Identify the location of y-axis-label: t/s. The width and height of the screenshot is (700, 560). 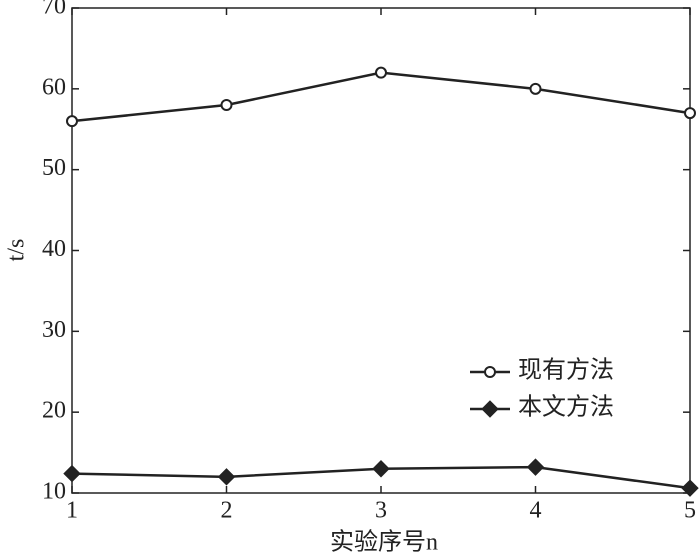
(17, 250).